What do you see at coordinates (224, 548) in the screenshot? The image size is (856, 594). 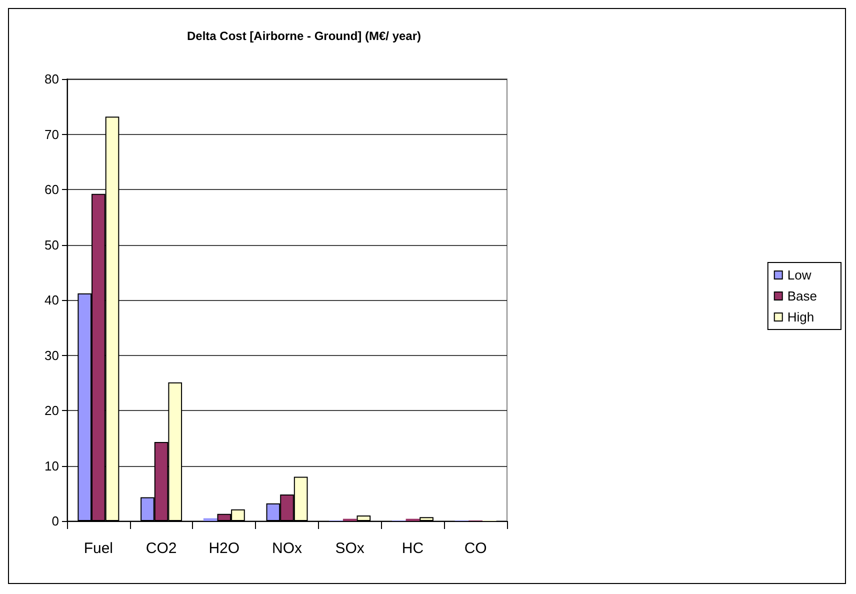 I see `x-tick-label: H2O` at bounding box center [224, 548].